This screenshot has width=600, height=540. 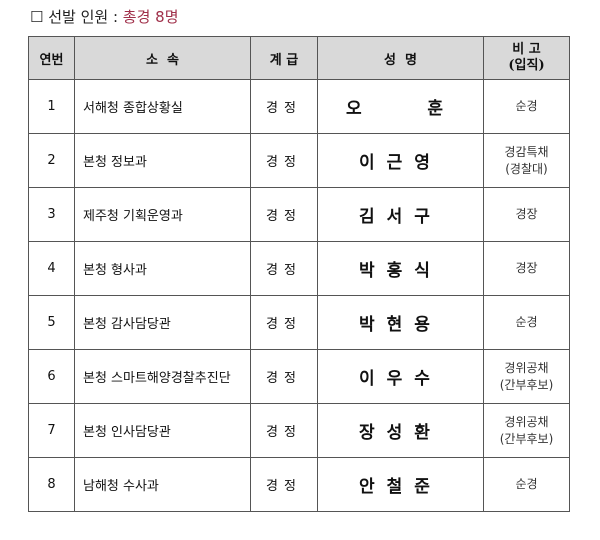 I want to click on row-name: 장성환, so click(x=400, y=430).